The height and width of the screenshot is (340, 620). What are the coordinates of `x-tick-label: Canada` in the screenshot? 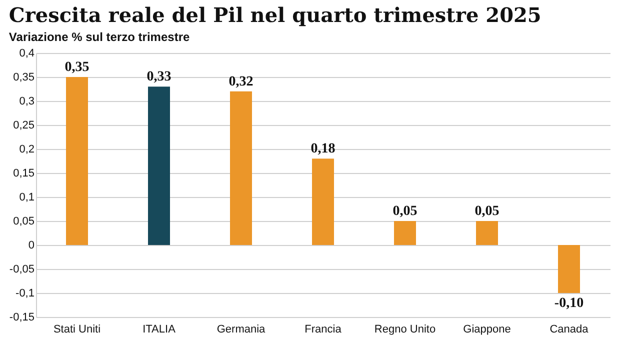 It's located at (570, 330).